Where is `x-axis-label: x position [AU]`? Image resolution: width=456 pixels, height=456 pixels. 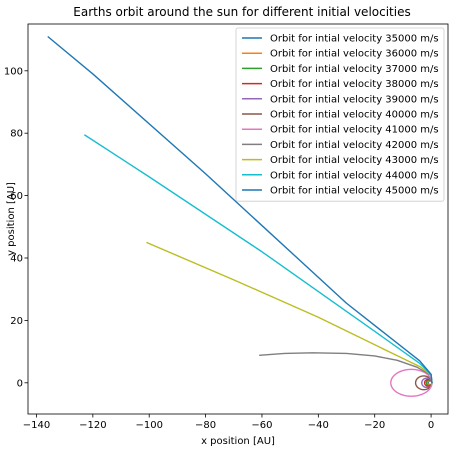
x-axis-label: x position [AU] is located at coordinates (238, 441).